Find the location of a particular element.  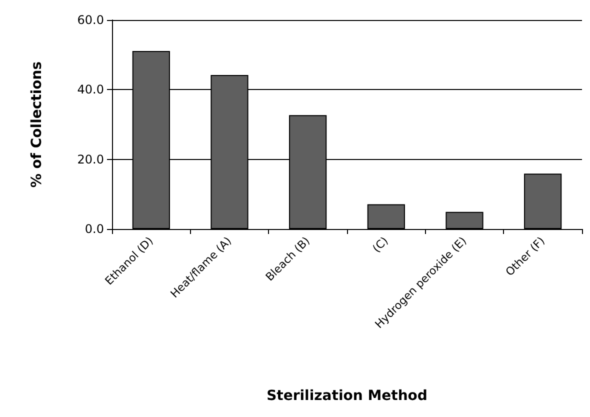

y-tick-label: 40.0 is located at coordinates (90, 89).